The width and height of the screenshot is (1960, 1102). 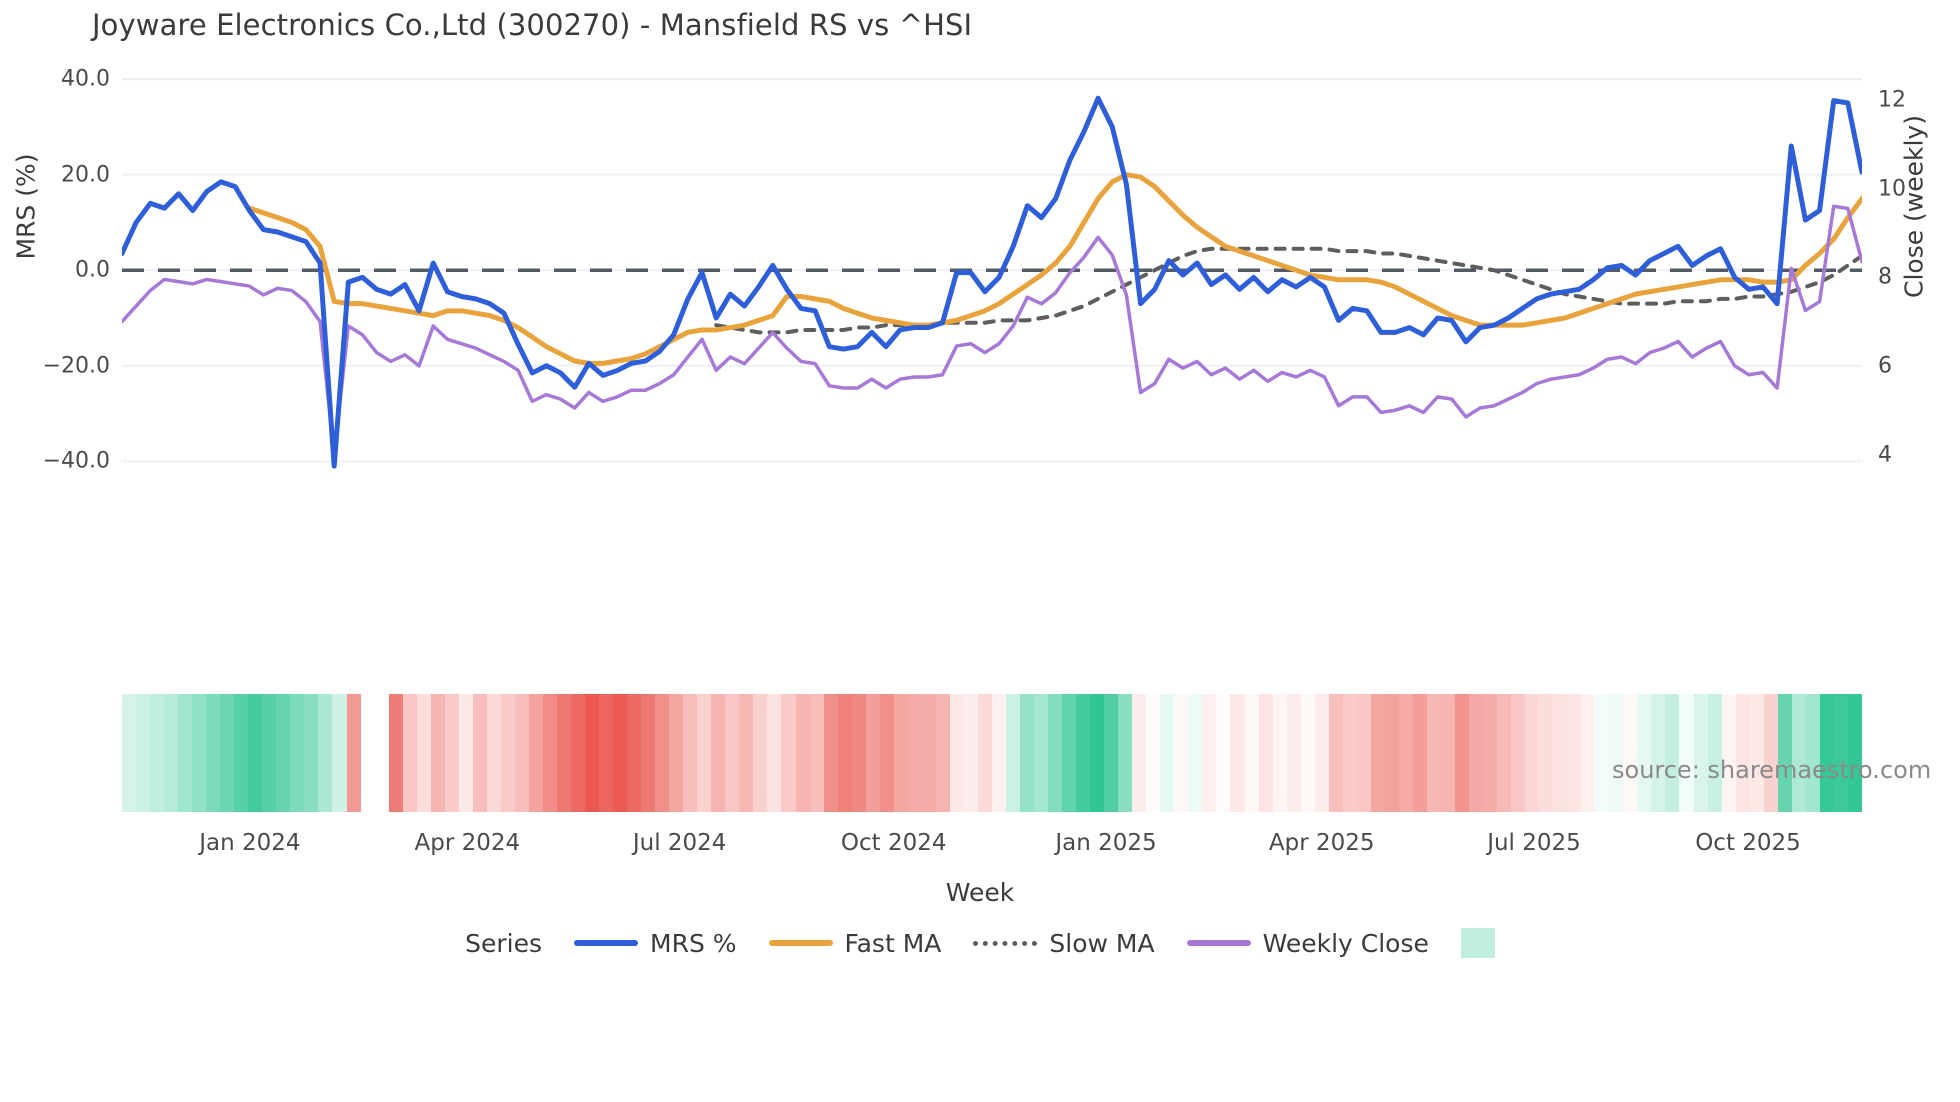 What do you see at coordinates (679, 843) in the screenshot?
I see `x-tick: Jul 2024` at bounding box center [679, 843].